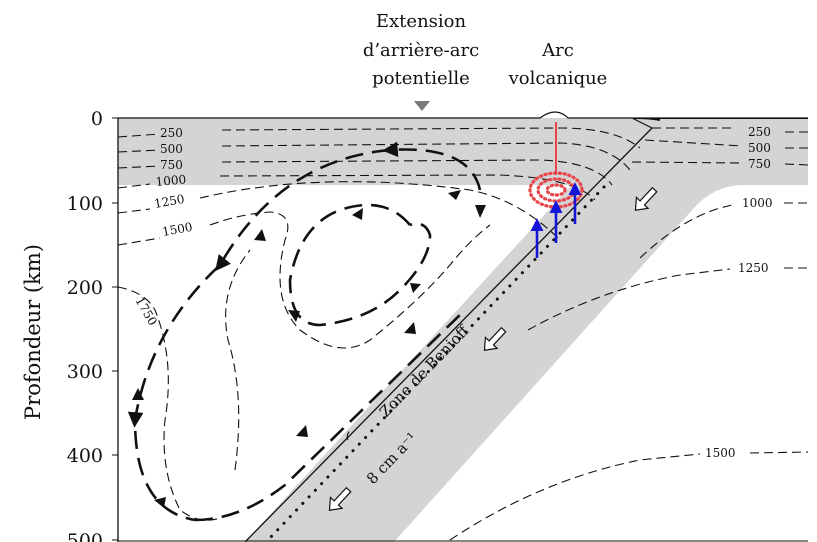  I want to click on arc-label-line2: volcanique, so click(558, 78).